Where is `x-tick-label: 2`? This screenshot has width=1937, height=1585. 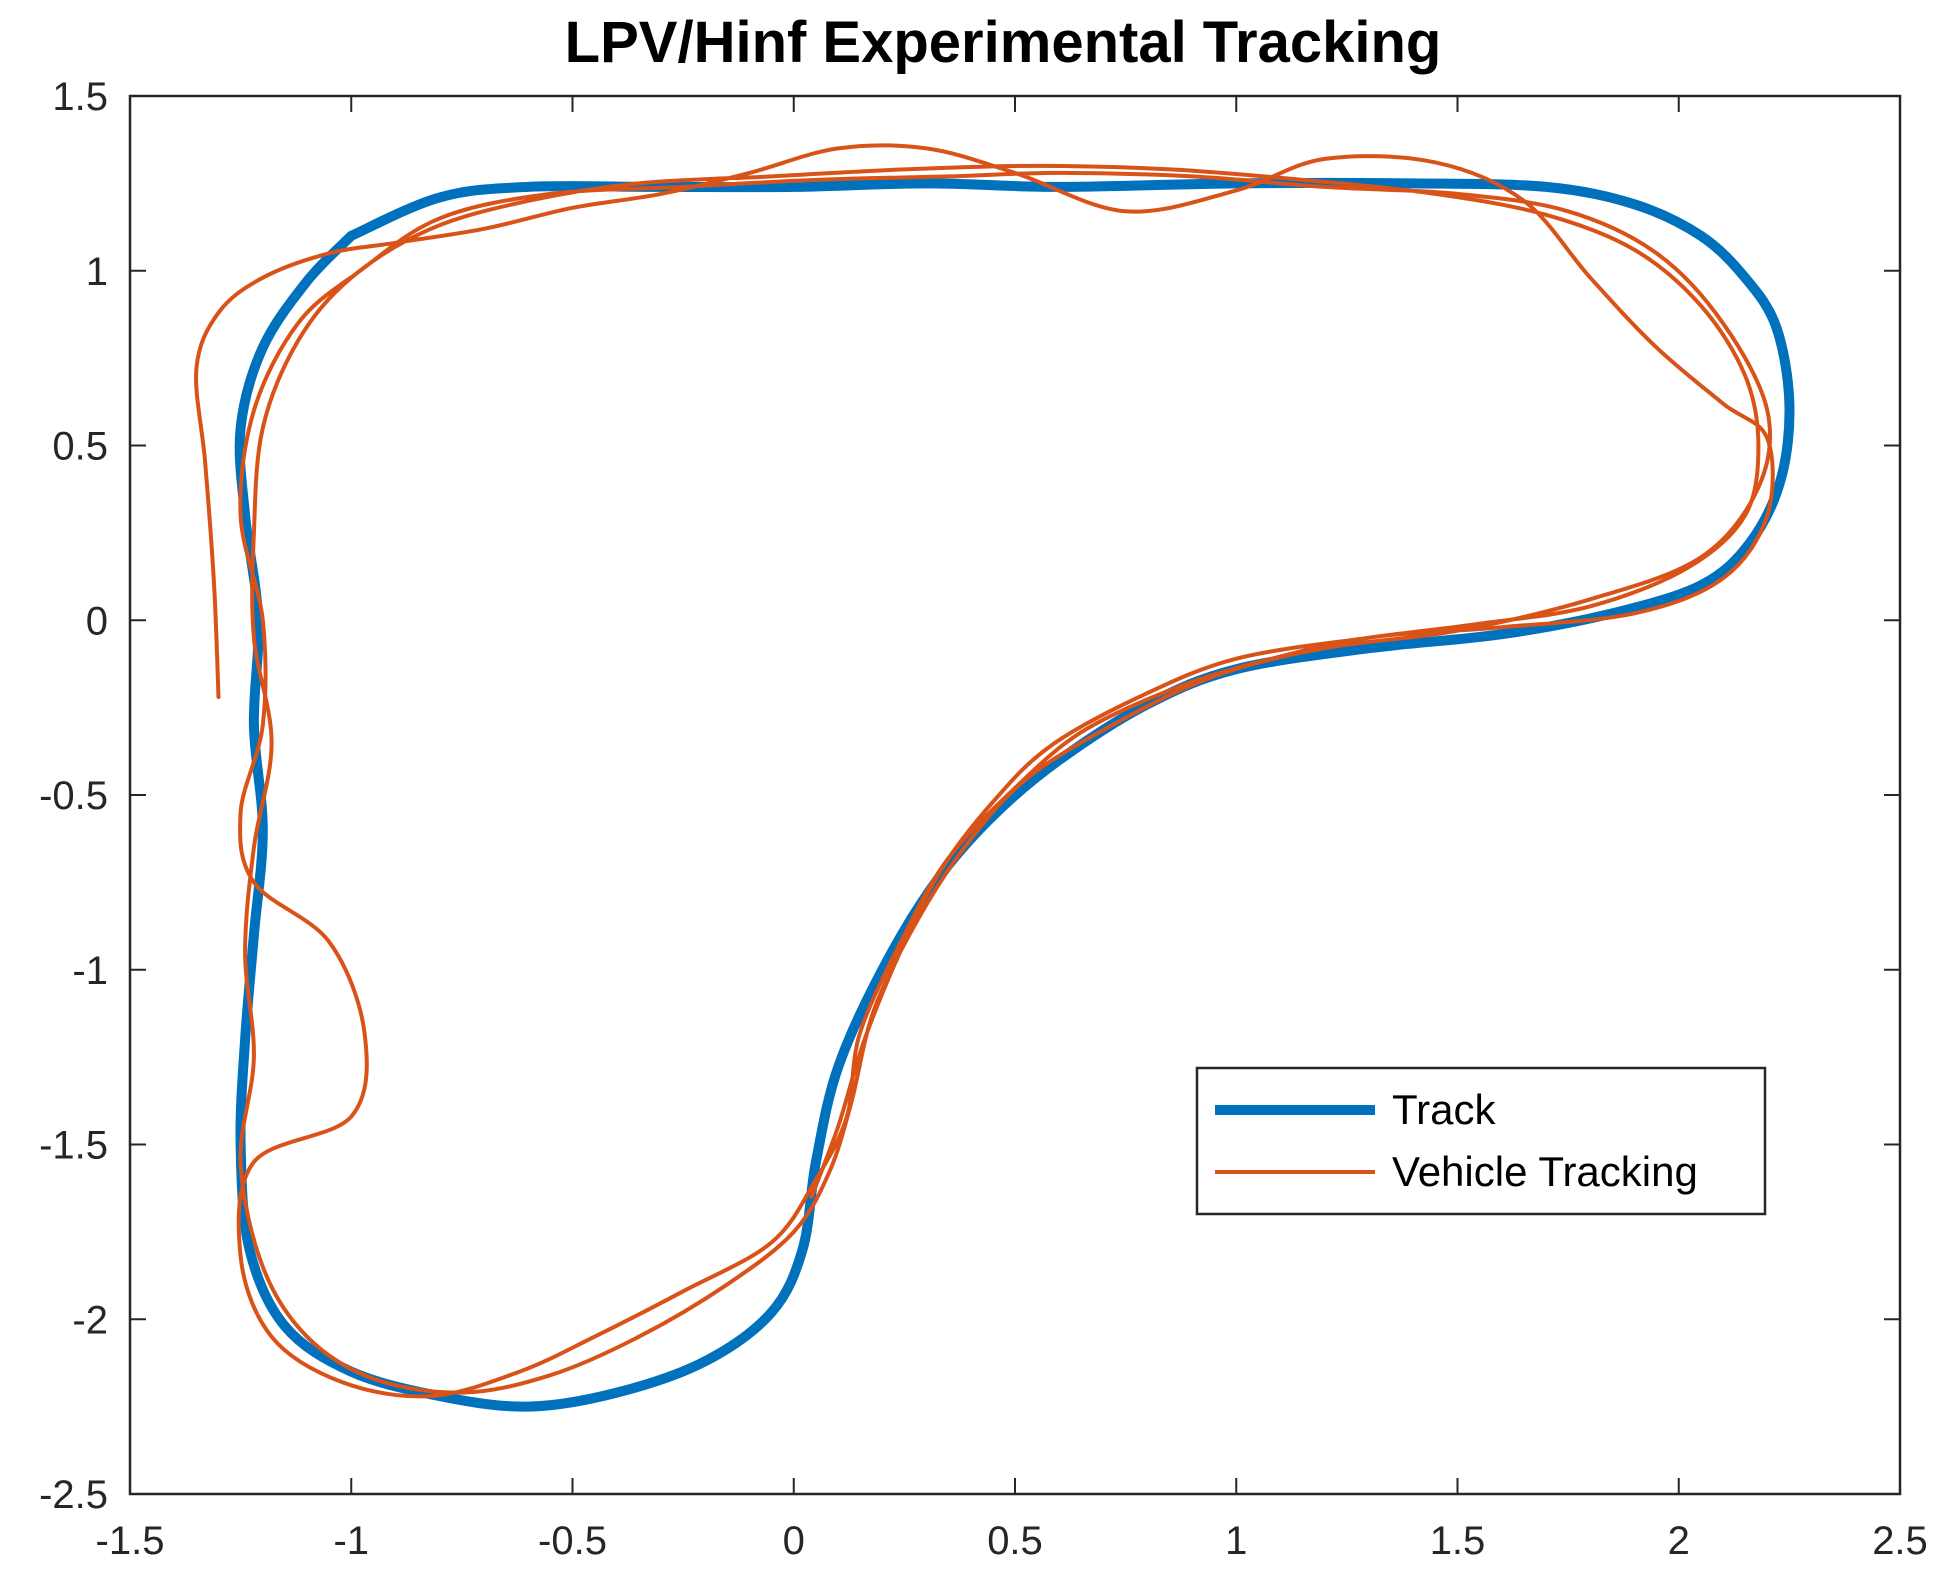
x-tick-label: 2 is located at coordinates (1679, 1541).